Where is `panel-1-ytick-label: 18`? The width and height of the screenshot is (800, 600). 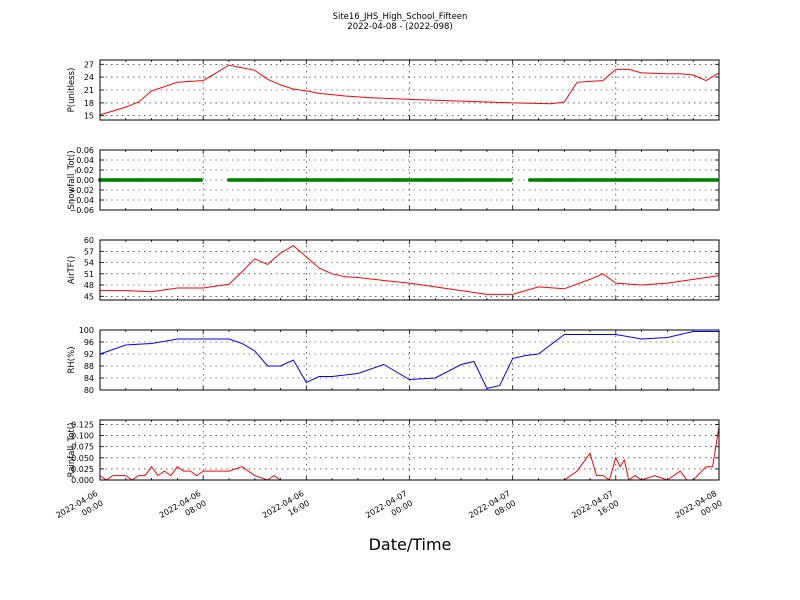
panel-1-ytick-label: 18 is located at coordinates (89, 103).